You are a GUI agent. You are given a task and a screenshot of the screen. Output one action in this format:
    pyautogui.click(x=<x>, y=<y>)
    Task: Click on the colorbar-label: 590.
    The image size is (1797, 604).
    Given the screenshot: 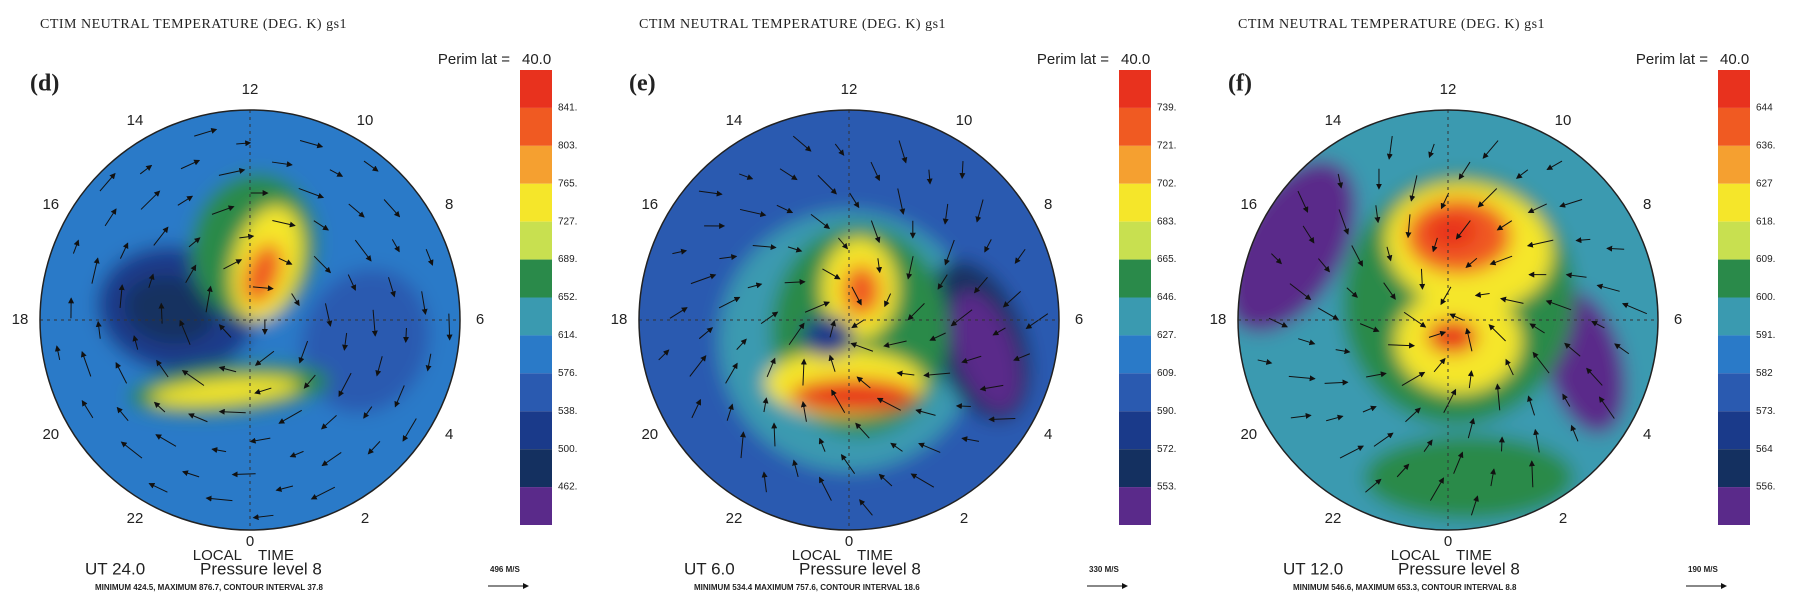 What is the action you would take?
    pyautogui.click(x=1166, y=411)
    